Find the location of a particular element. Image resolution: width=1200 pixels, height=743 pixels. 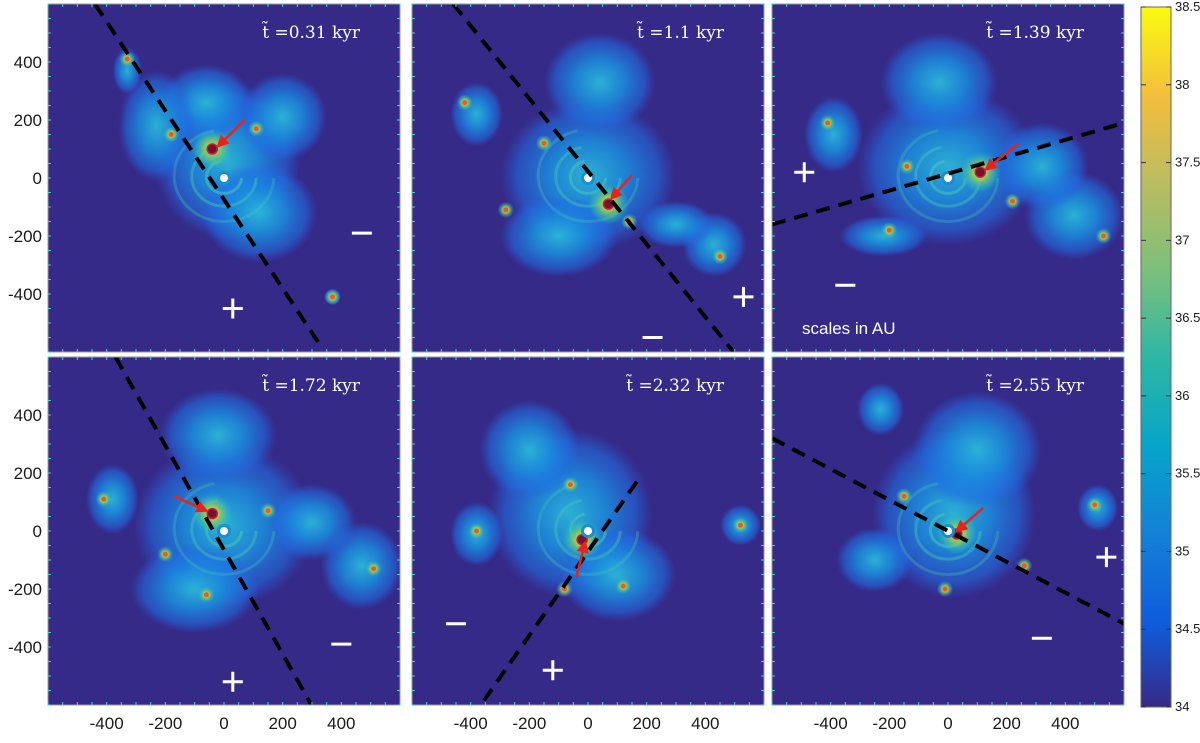

colorbar-tick-label: 38.5 is located at coordinates (1187, 7).